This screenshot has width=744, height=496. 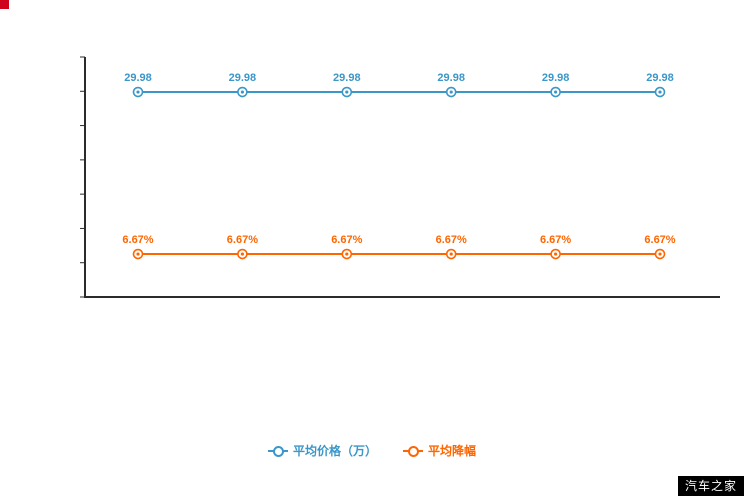 I want to click on legend-item-1: 平均降幅, so click(x=439, y=450).